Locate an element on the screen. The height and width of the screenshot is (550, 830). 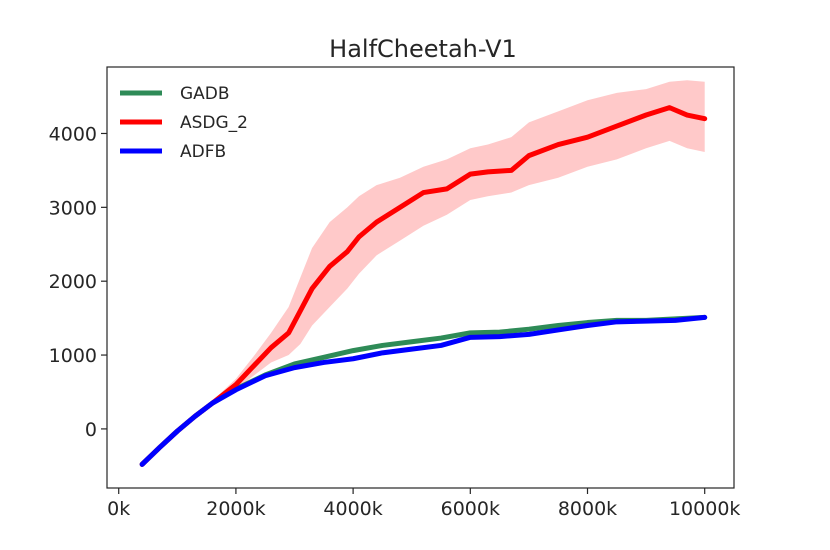
y-tick-label: 4000 is located at coordinates (73, 134).